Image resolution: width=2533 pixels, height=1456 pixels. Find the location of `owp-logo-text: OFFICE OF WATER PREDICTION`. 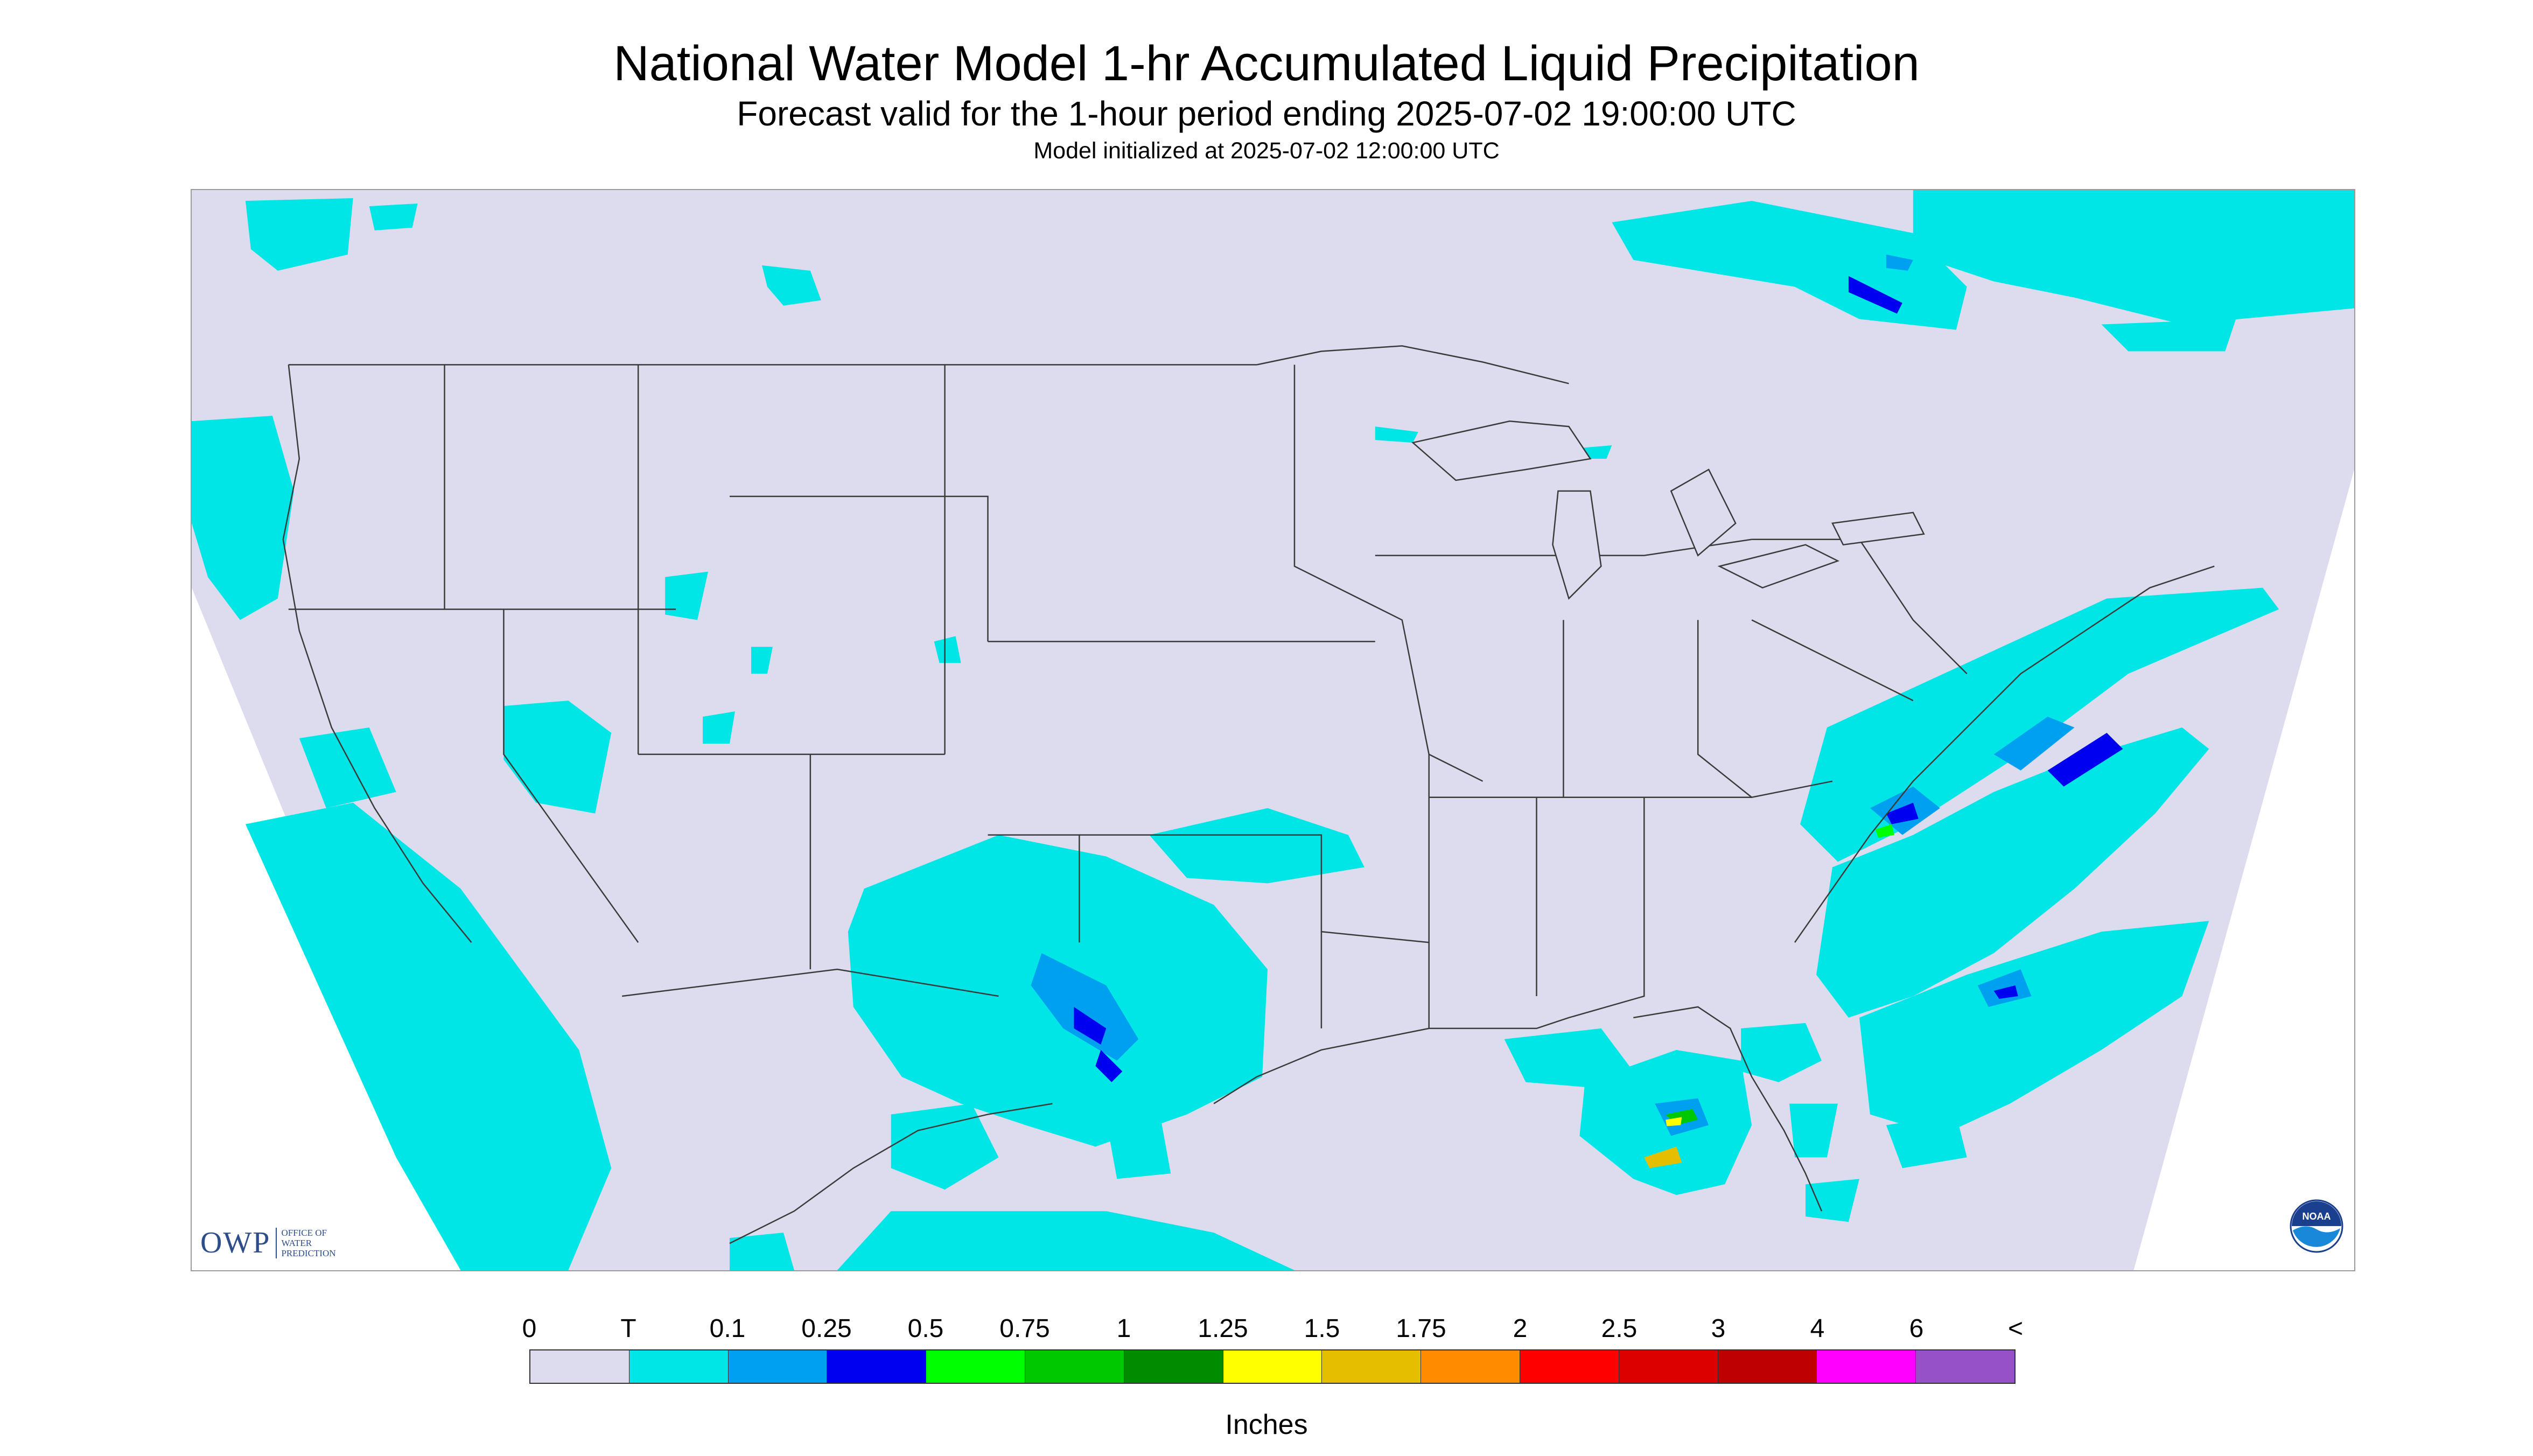

owp-logo-text: OFFICE OF WATER PREDICTION is located at coordinates (311, 1242).